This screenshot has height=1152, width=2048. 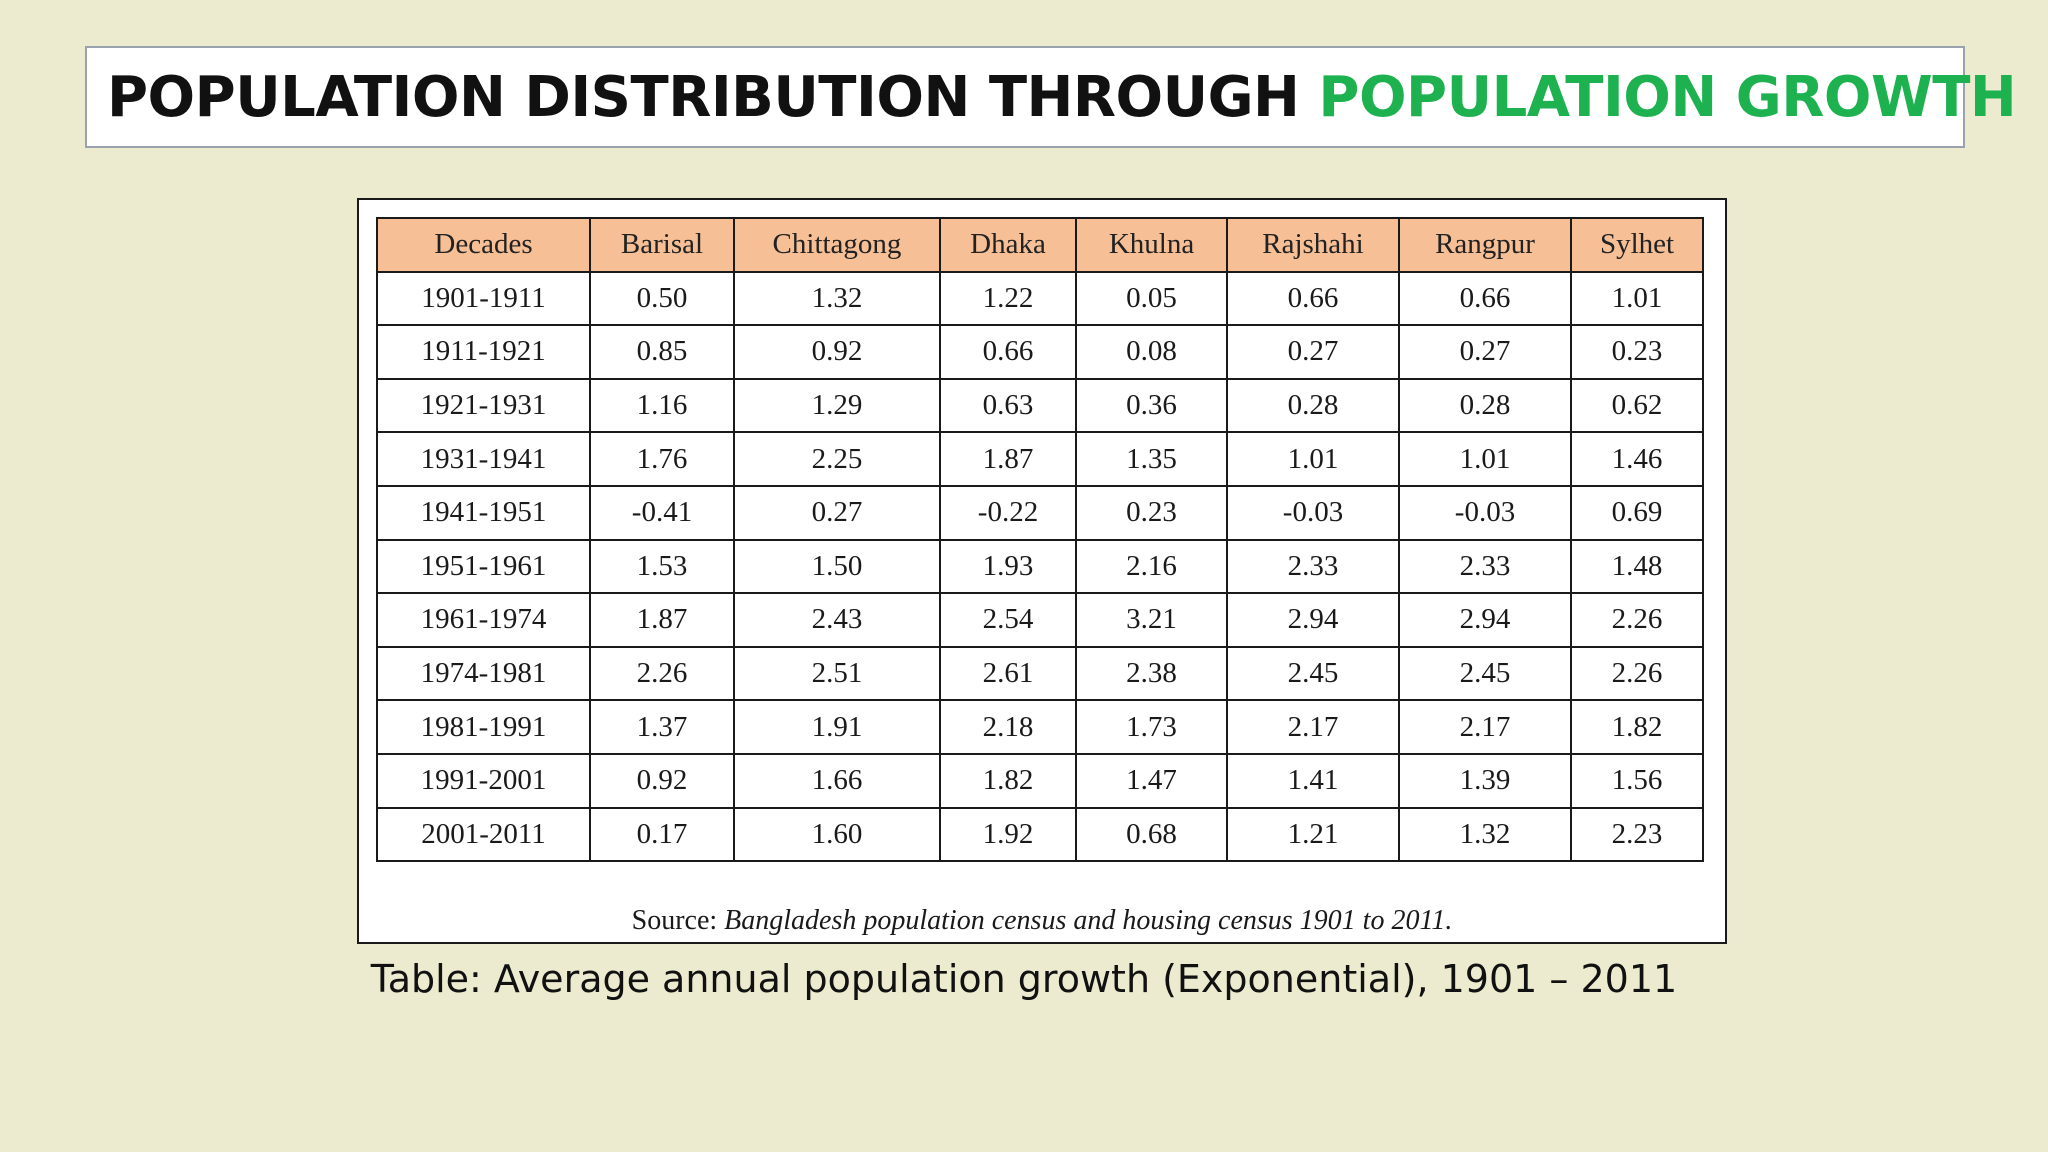 What do you see at coordinates (1151, 780) in the screenshot?
I see `growth-value-cell: 1.47` at bounding box center [1151, 780].